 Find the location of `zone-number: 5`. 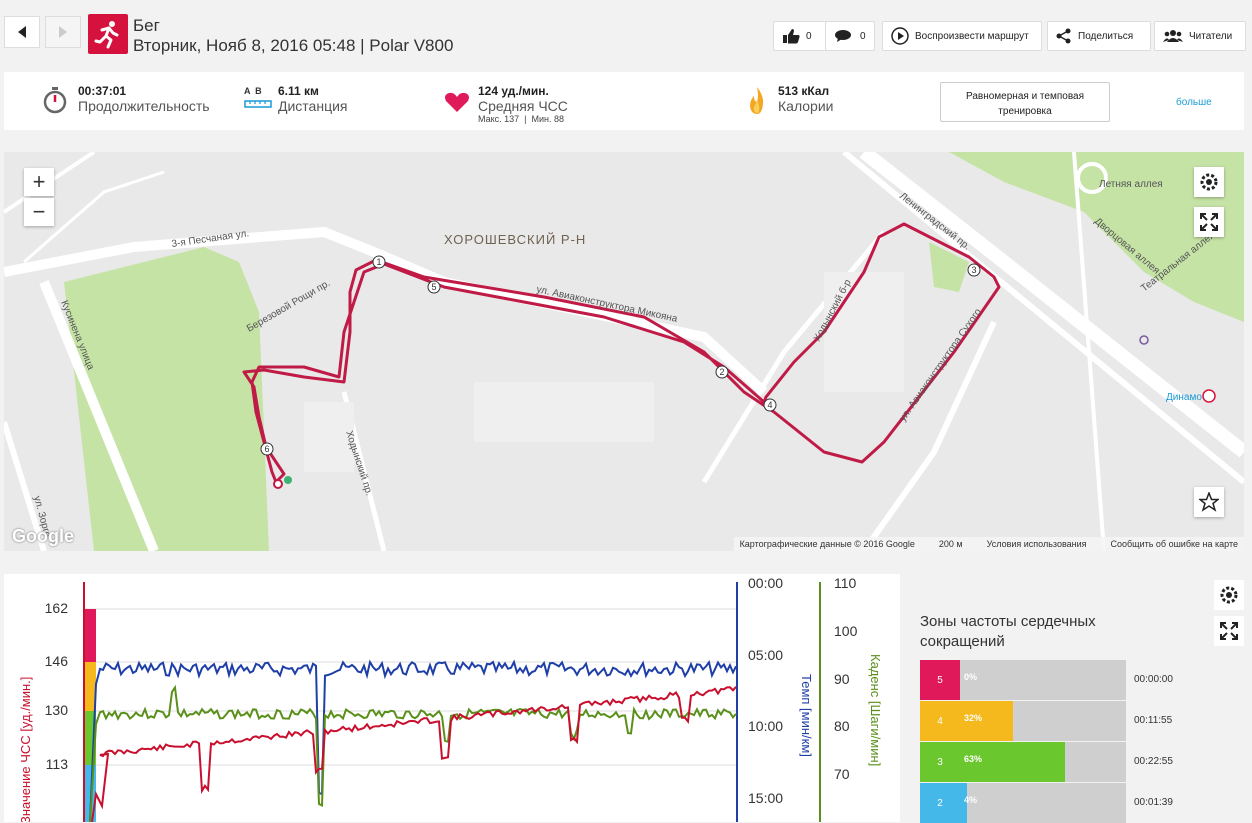

zone-number: 5 is located at coordinates (940, 680).